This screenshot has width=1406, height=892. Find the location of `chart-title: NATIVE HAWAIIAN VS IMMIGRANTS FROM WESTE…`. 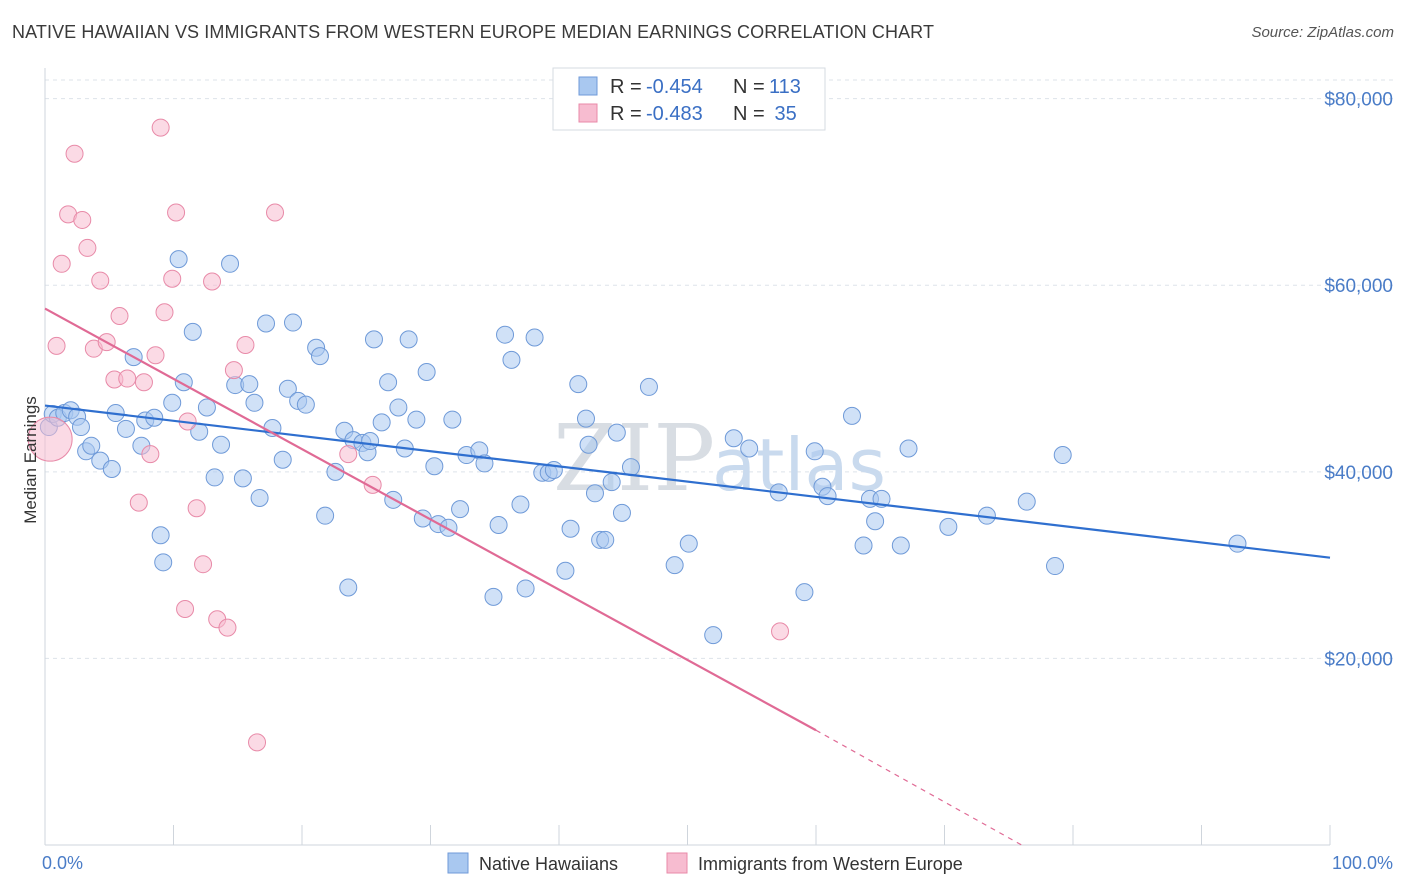

chart-title: NATIVE HAWAIIAN VS IMMIGRANTS FROM WESTE… is located at coordinates (473, 32).